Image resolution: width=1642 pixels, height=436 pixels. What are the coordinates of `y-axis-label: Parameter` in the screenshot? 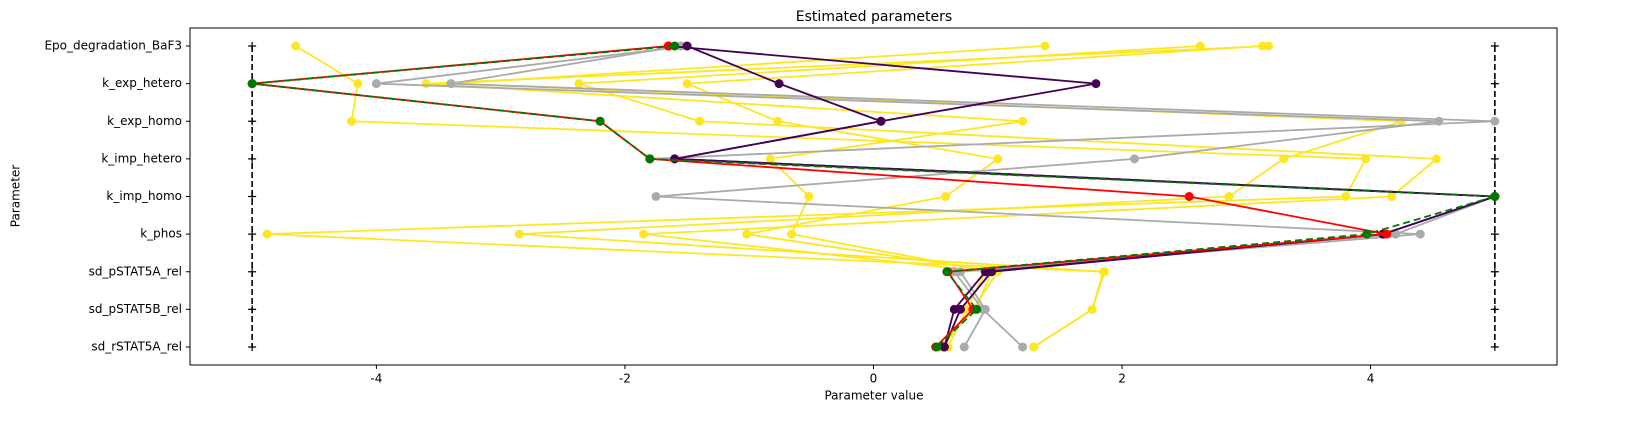 It's located at (16, 196).